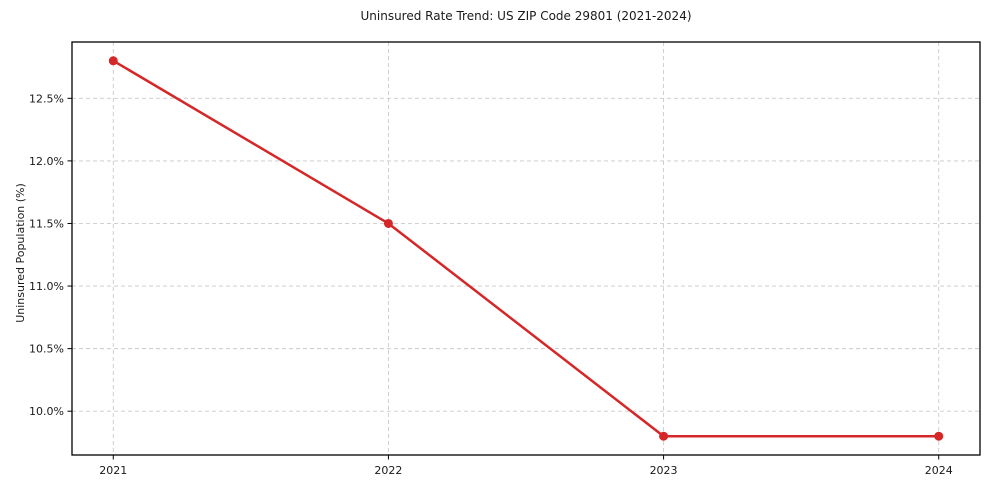  I want to click on y-tick-label: 11.0%, so click(46, 286).